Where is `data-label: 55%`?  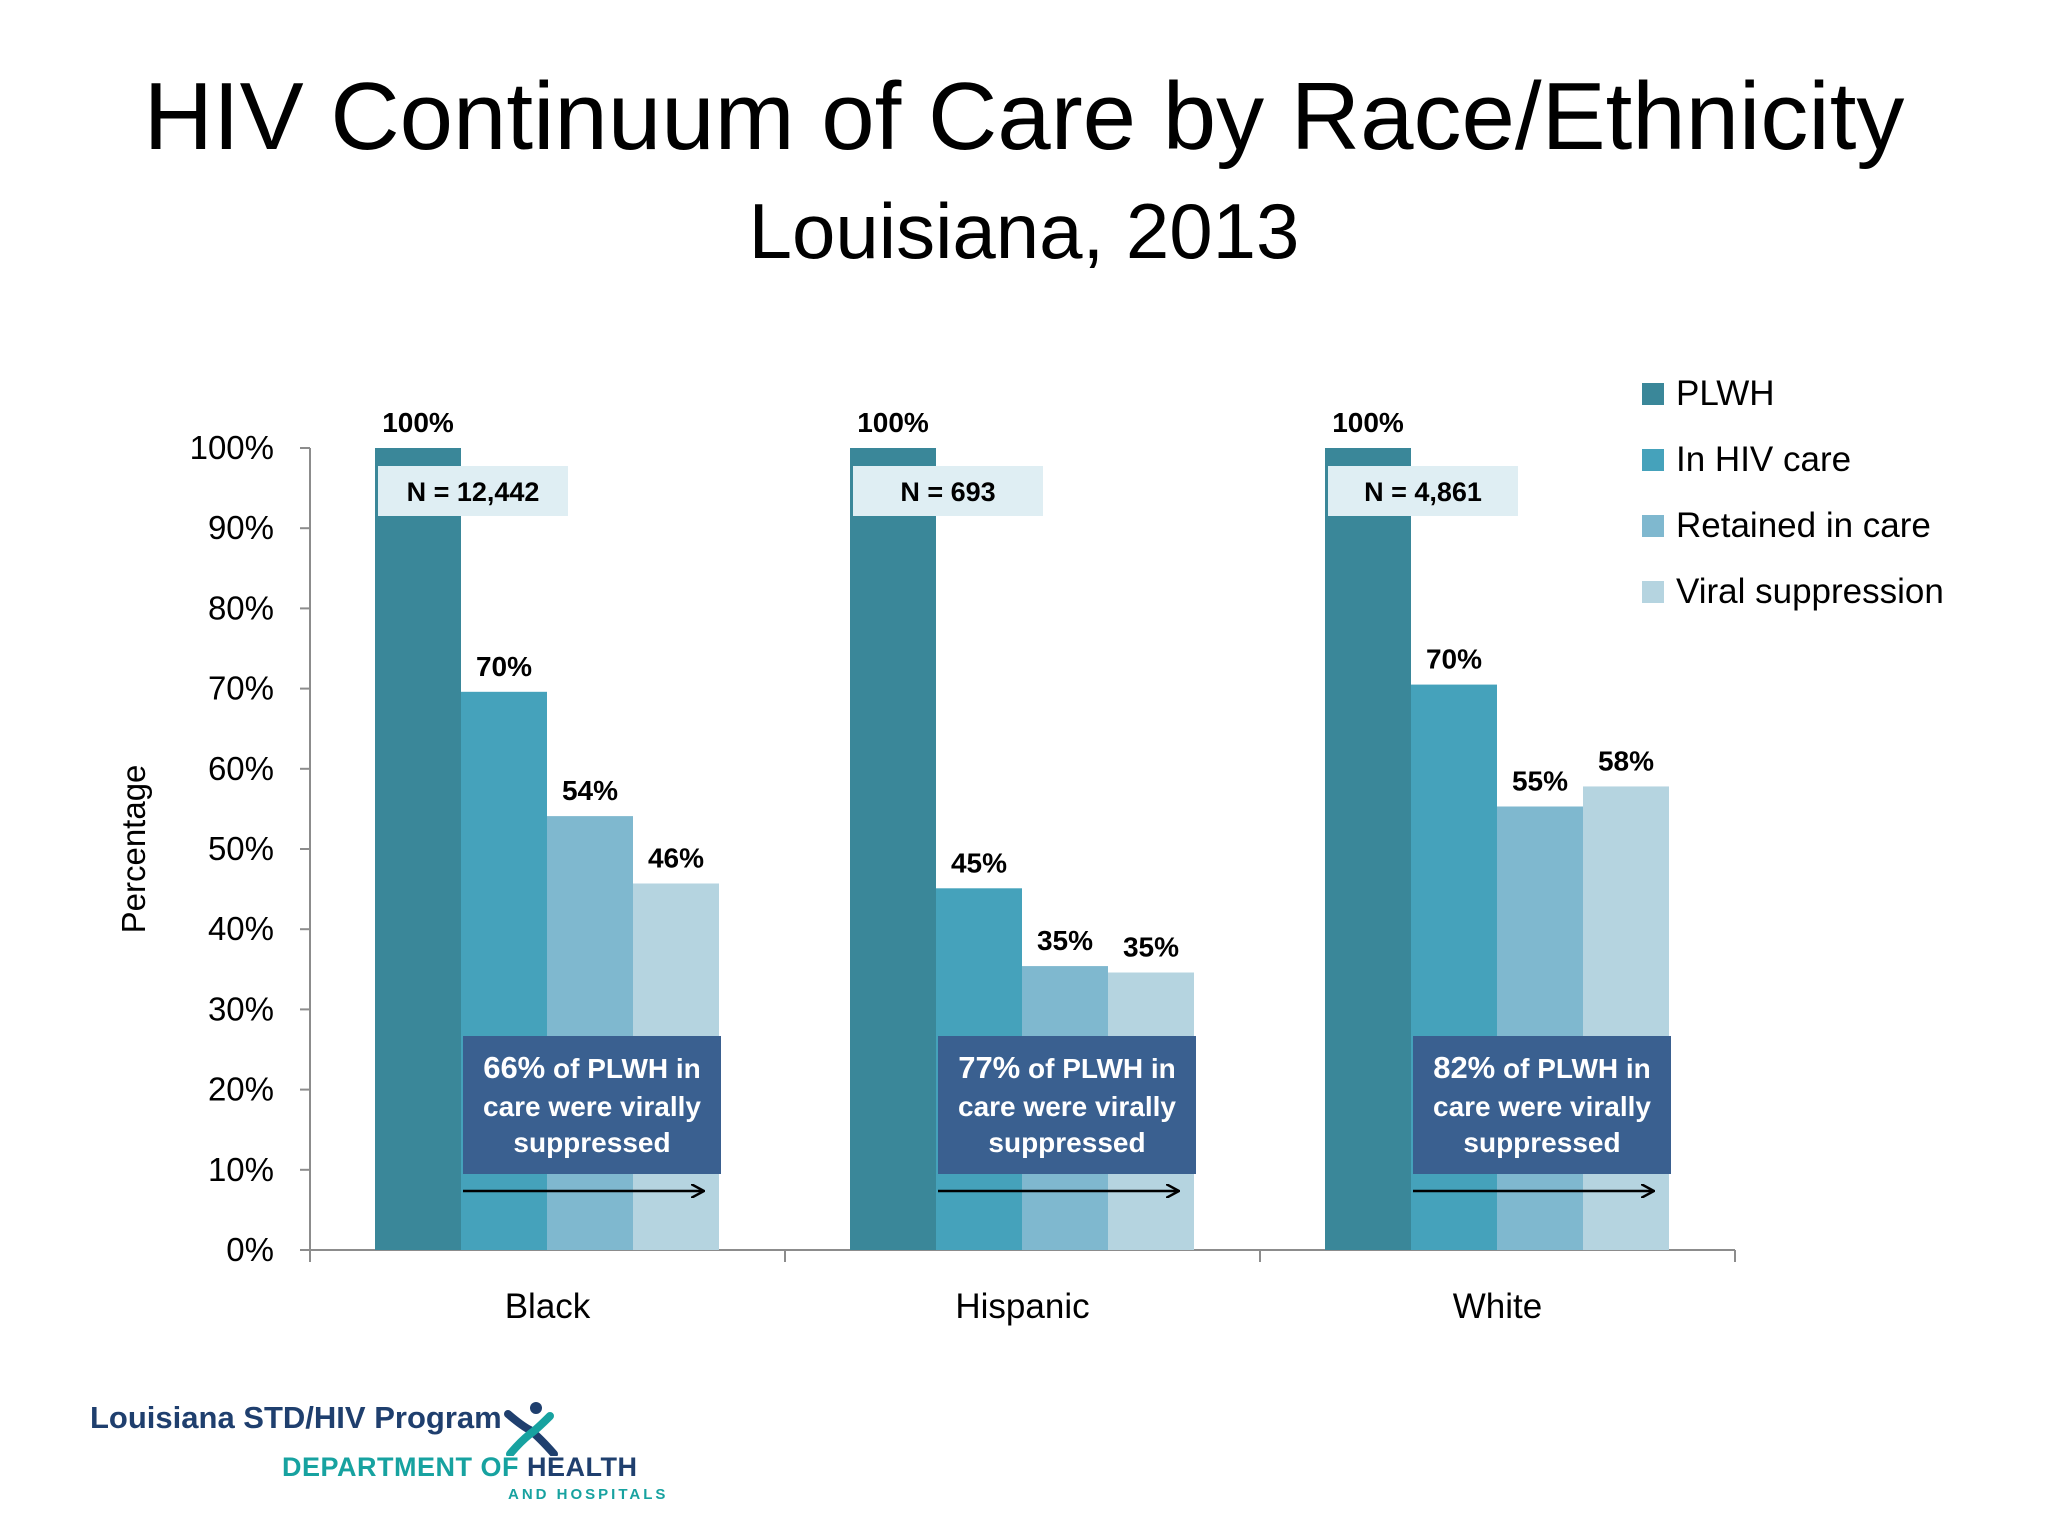 data-label: 55% is located at coordinates (1540, 780).